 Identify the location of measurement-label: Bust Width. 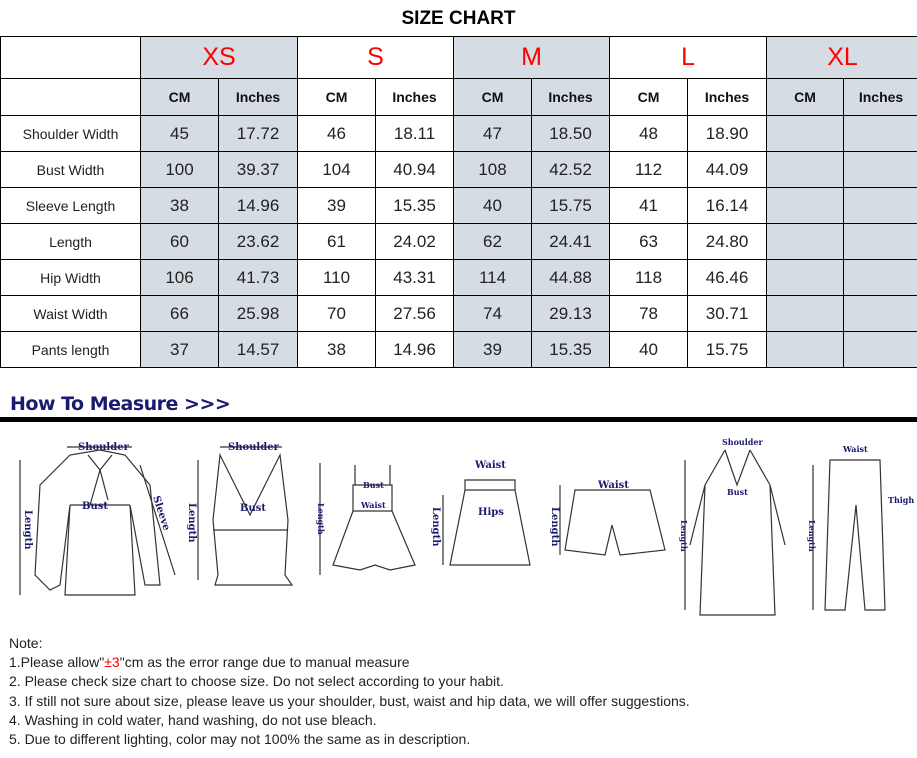
(70, 169).